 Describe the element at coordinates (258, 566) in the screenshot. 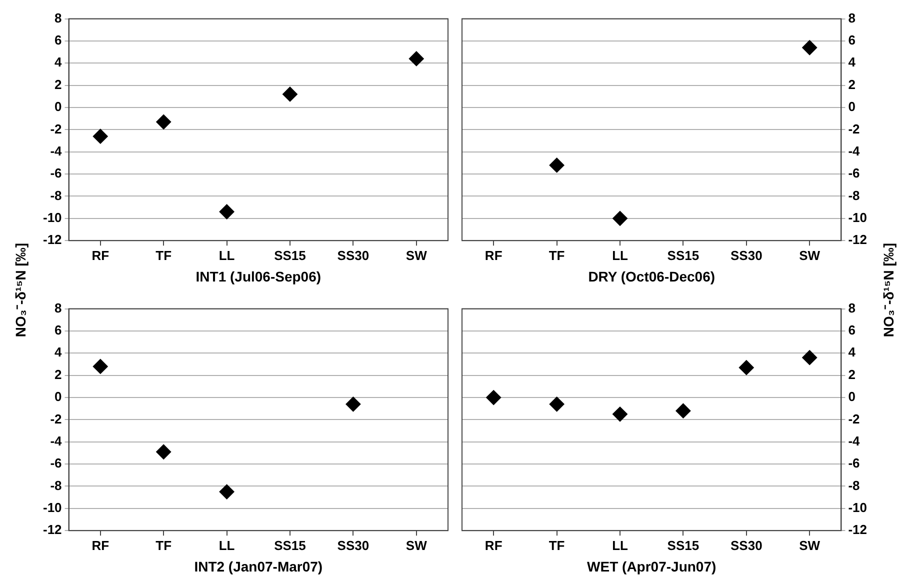

I see `x-axis-title: INT2 (Jan07-Mar07)` at that location.